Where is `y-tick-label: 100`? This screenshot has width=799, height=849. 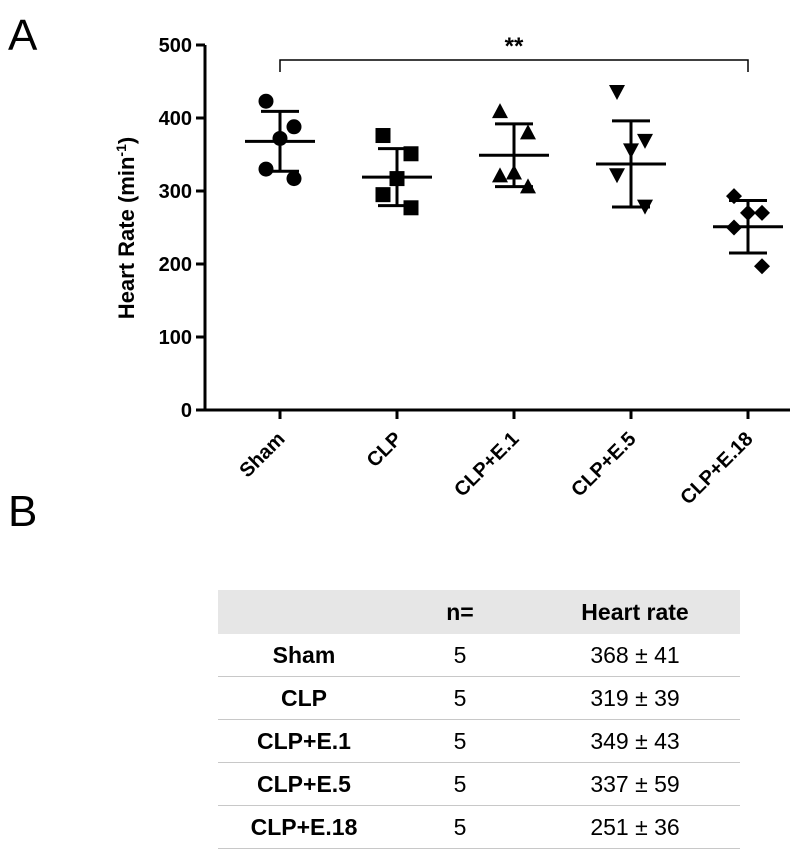
y-tick-label: 100 is located at coordinates (175, 338).